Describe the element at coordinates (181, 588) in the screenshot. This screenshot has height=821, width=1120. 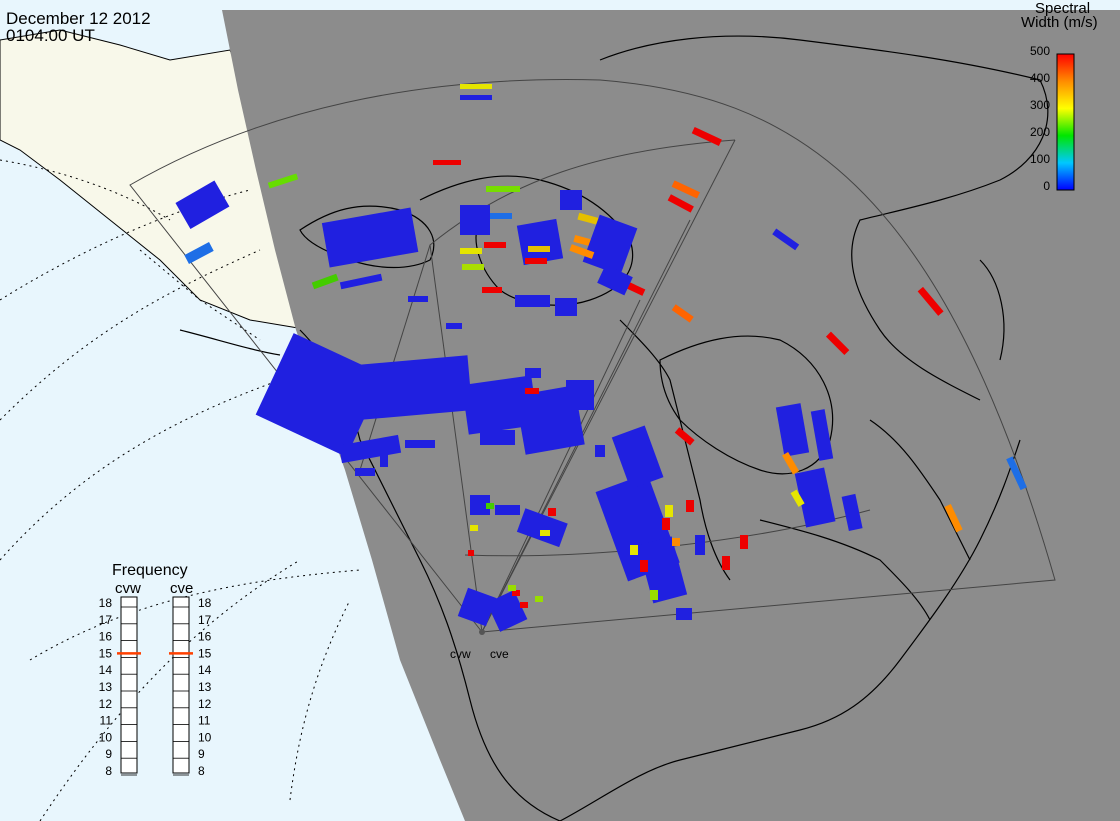
I see `frequency-radar-label-cve: cve` at that location.